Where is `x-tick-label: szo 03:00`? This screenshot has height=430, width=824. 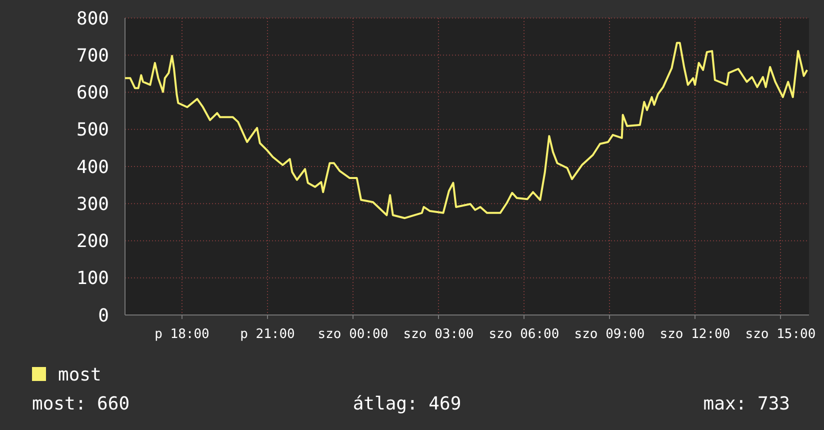 x-tick-label: szo 03:00 is located at coordinates (438, 334).